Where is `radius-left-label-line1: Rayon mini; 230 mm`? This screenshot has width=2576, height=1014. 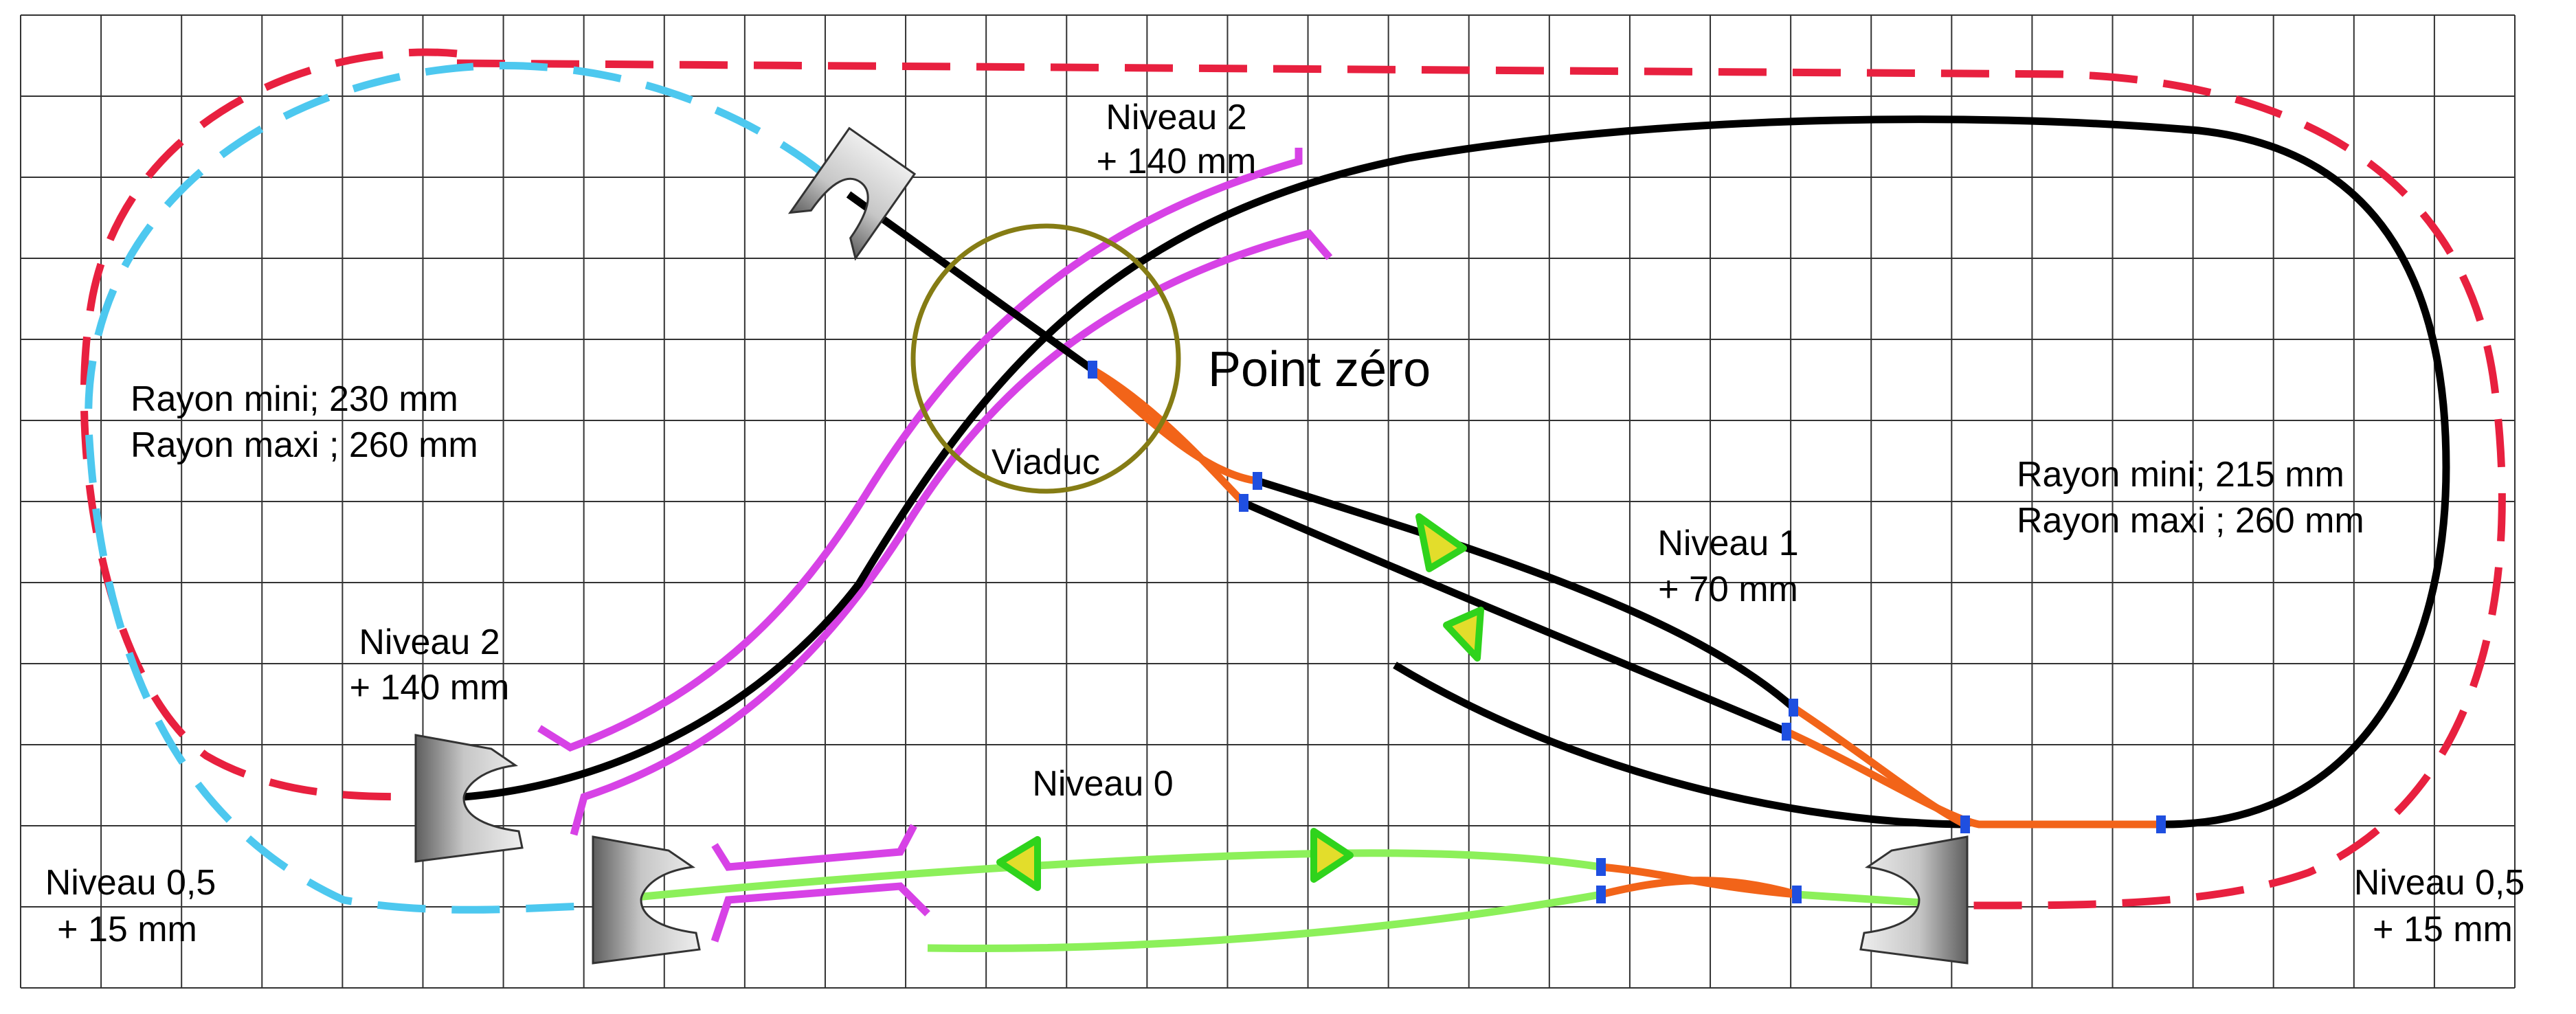 radius-left-label-line1: Rayon mini; 230 mm is located at coordinates (294, 399).